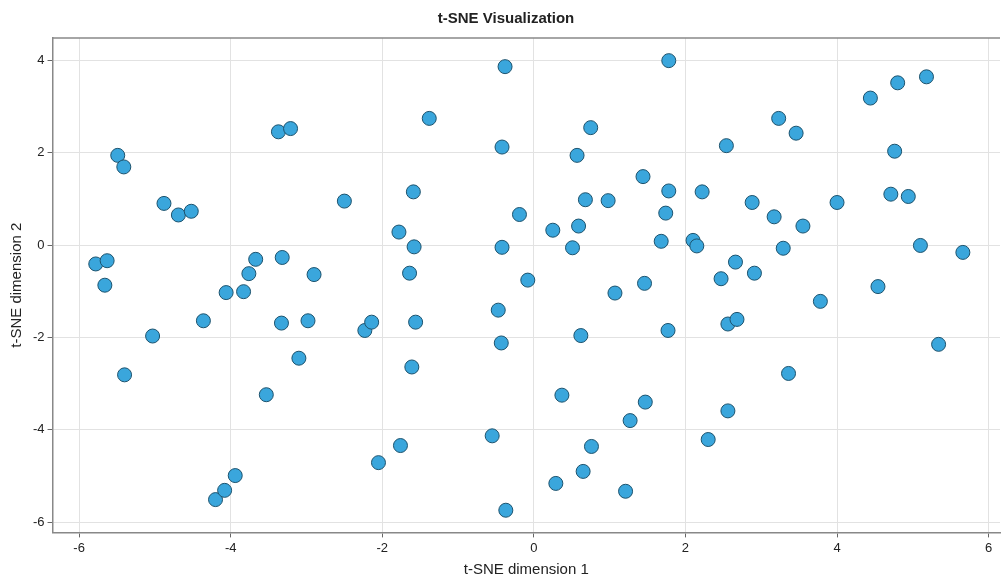 This screenshot has width=1008, height=587. I want to click on x-axis-title: t-SNE dimension 1, so click(526, 569).